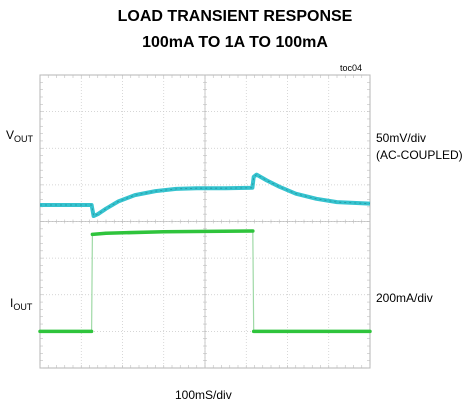 This screenshot has width=470, height=408. What do you see at coordinates (235, 16) in the screenshot?
I see `chart-title-line1: LOAD TRANSIENT RESPONSE` at bounding box center [235, 16].